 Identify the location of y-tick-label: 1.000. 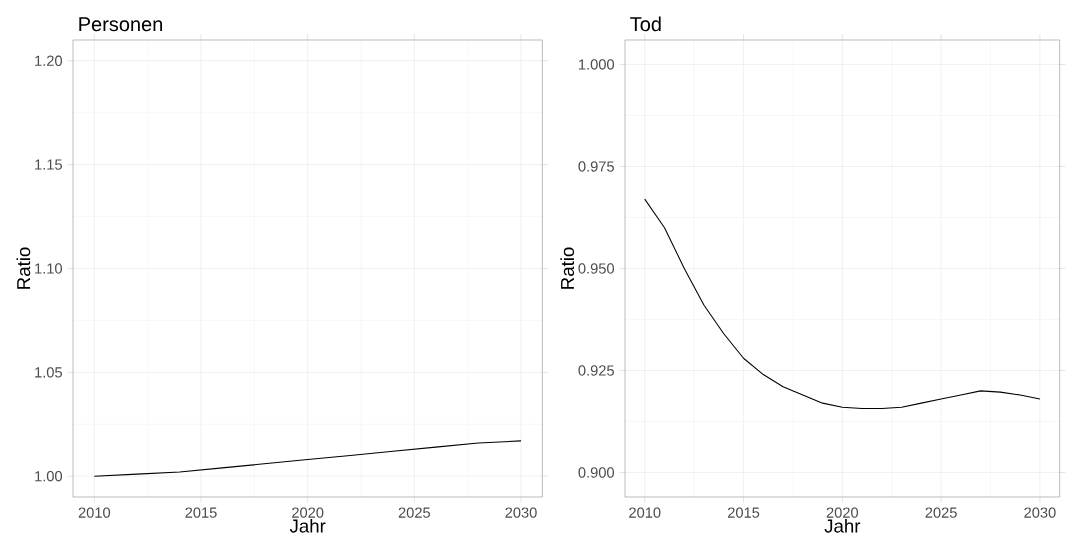
(597, 64).